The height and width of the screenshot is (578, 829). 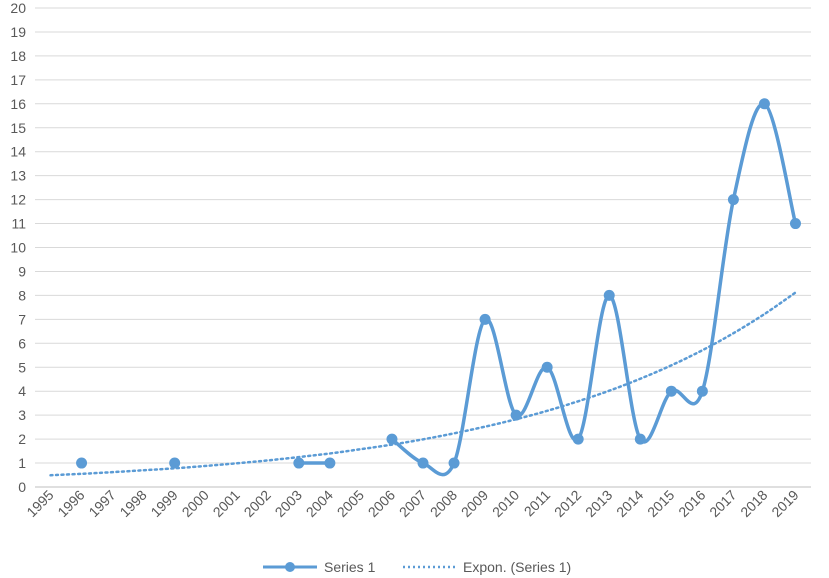 I want to click on y-tick-label: 3, so click(x=22, y=415).